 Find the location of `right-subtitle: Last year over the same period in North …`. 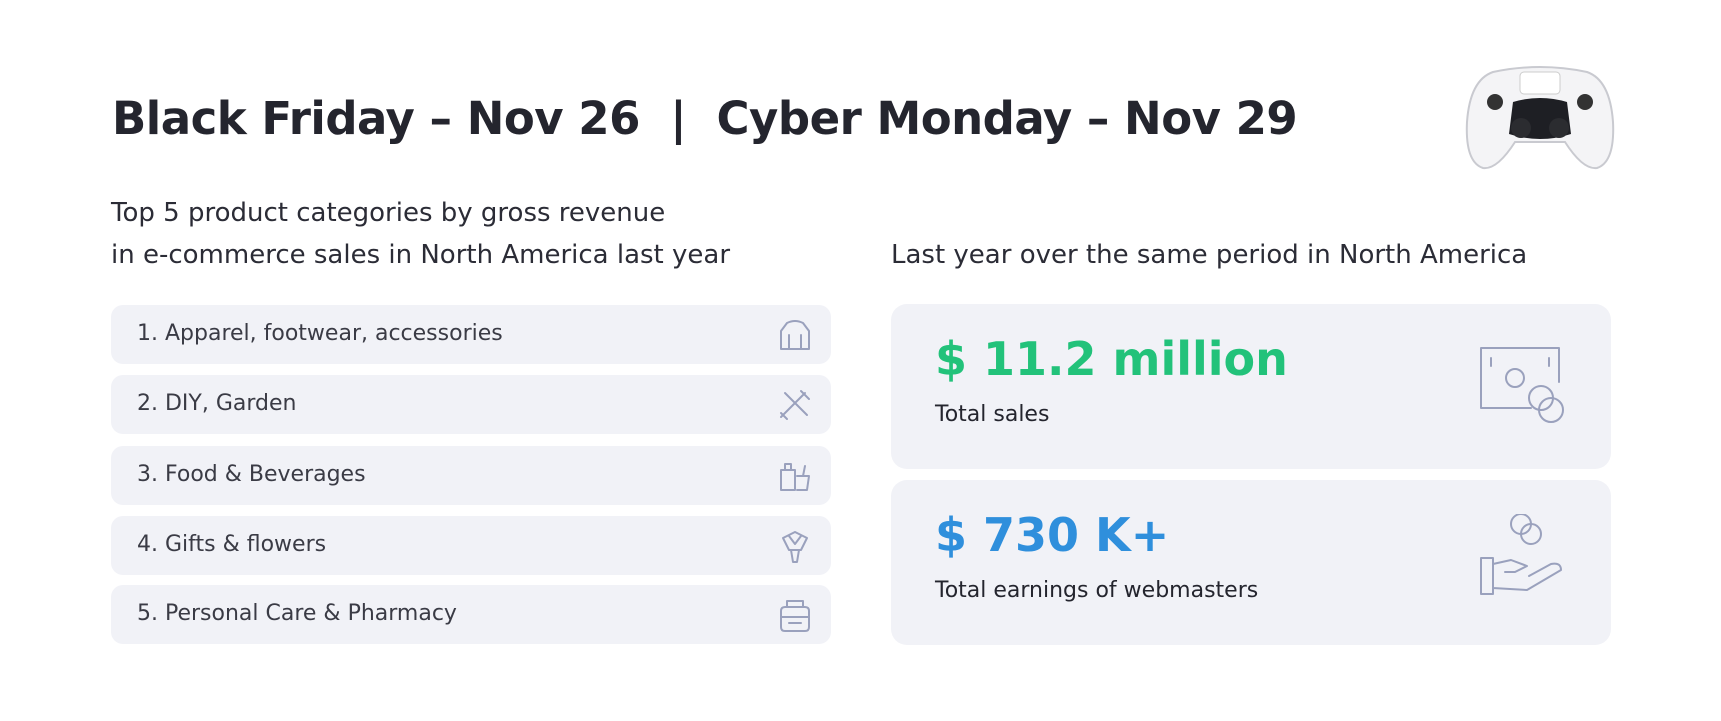

right-subtitle: Last year over the same period in North … is located at coordinates (1209, 255).